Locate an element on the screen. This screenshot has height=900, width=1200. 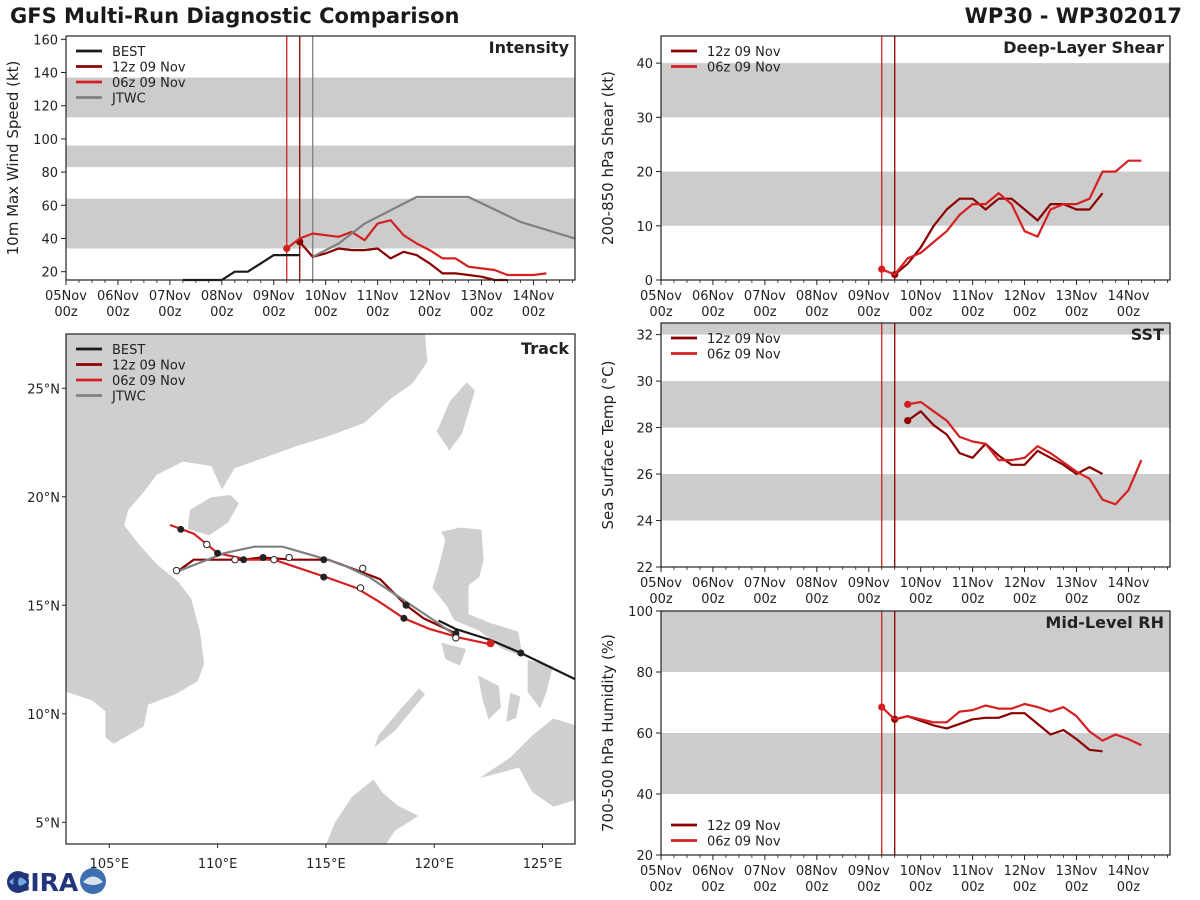
intensity-xtick-label-date: 12Nov is located at coordinates (430, 296).